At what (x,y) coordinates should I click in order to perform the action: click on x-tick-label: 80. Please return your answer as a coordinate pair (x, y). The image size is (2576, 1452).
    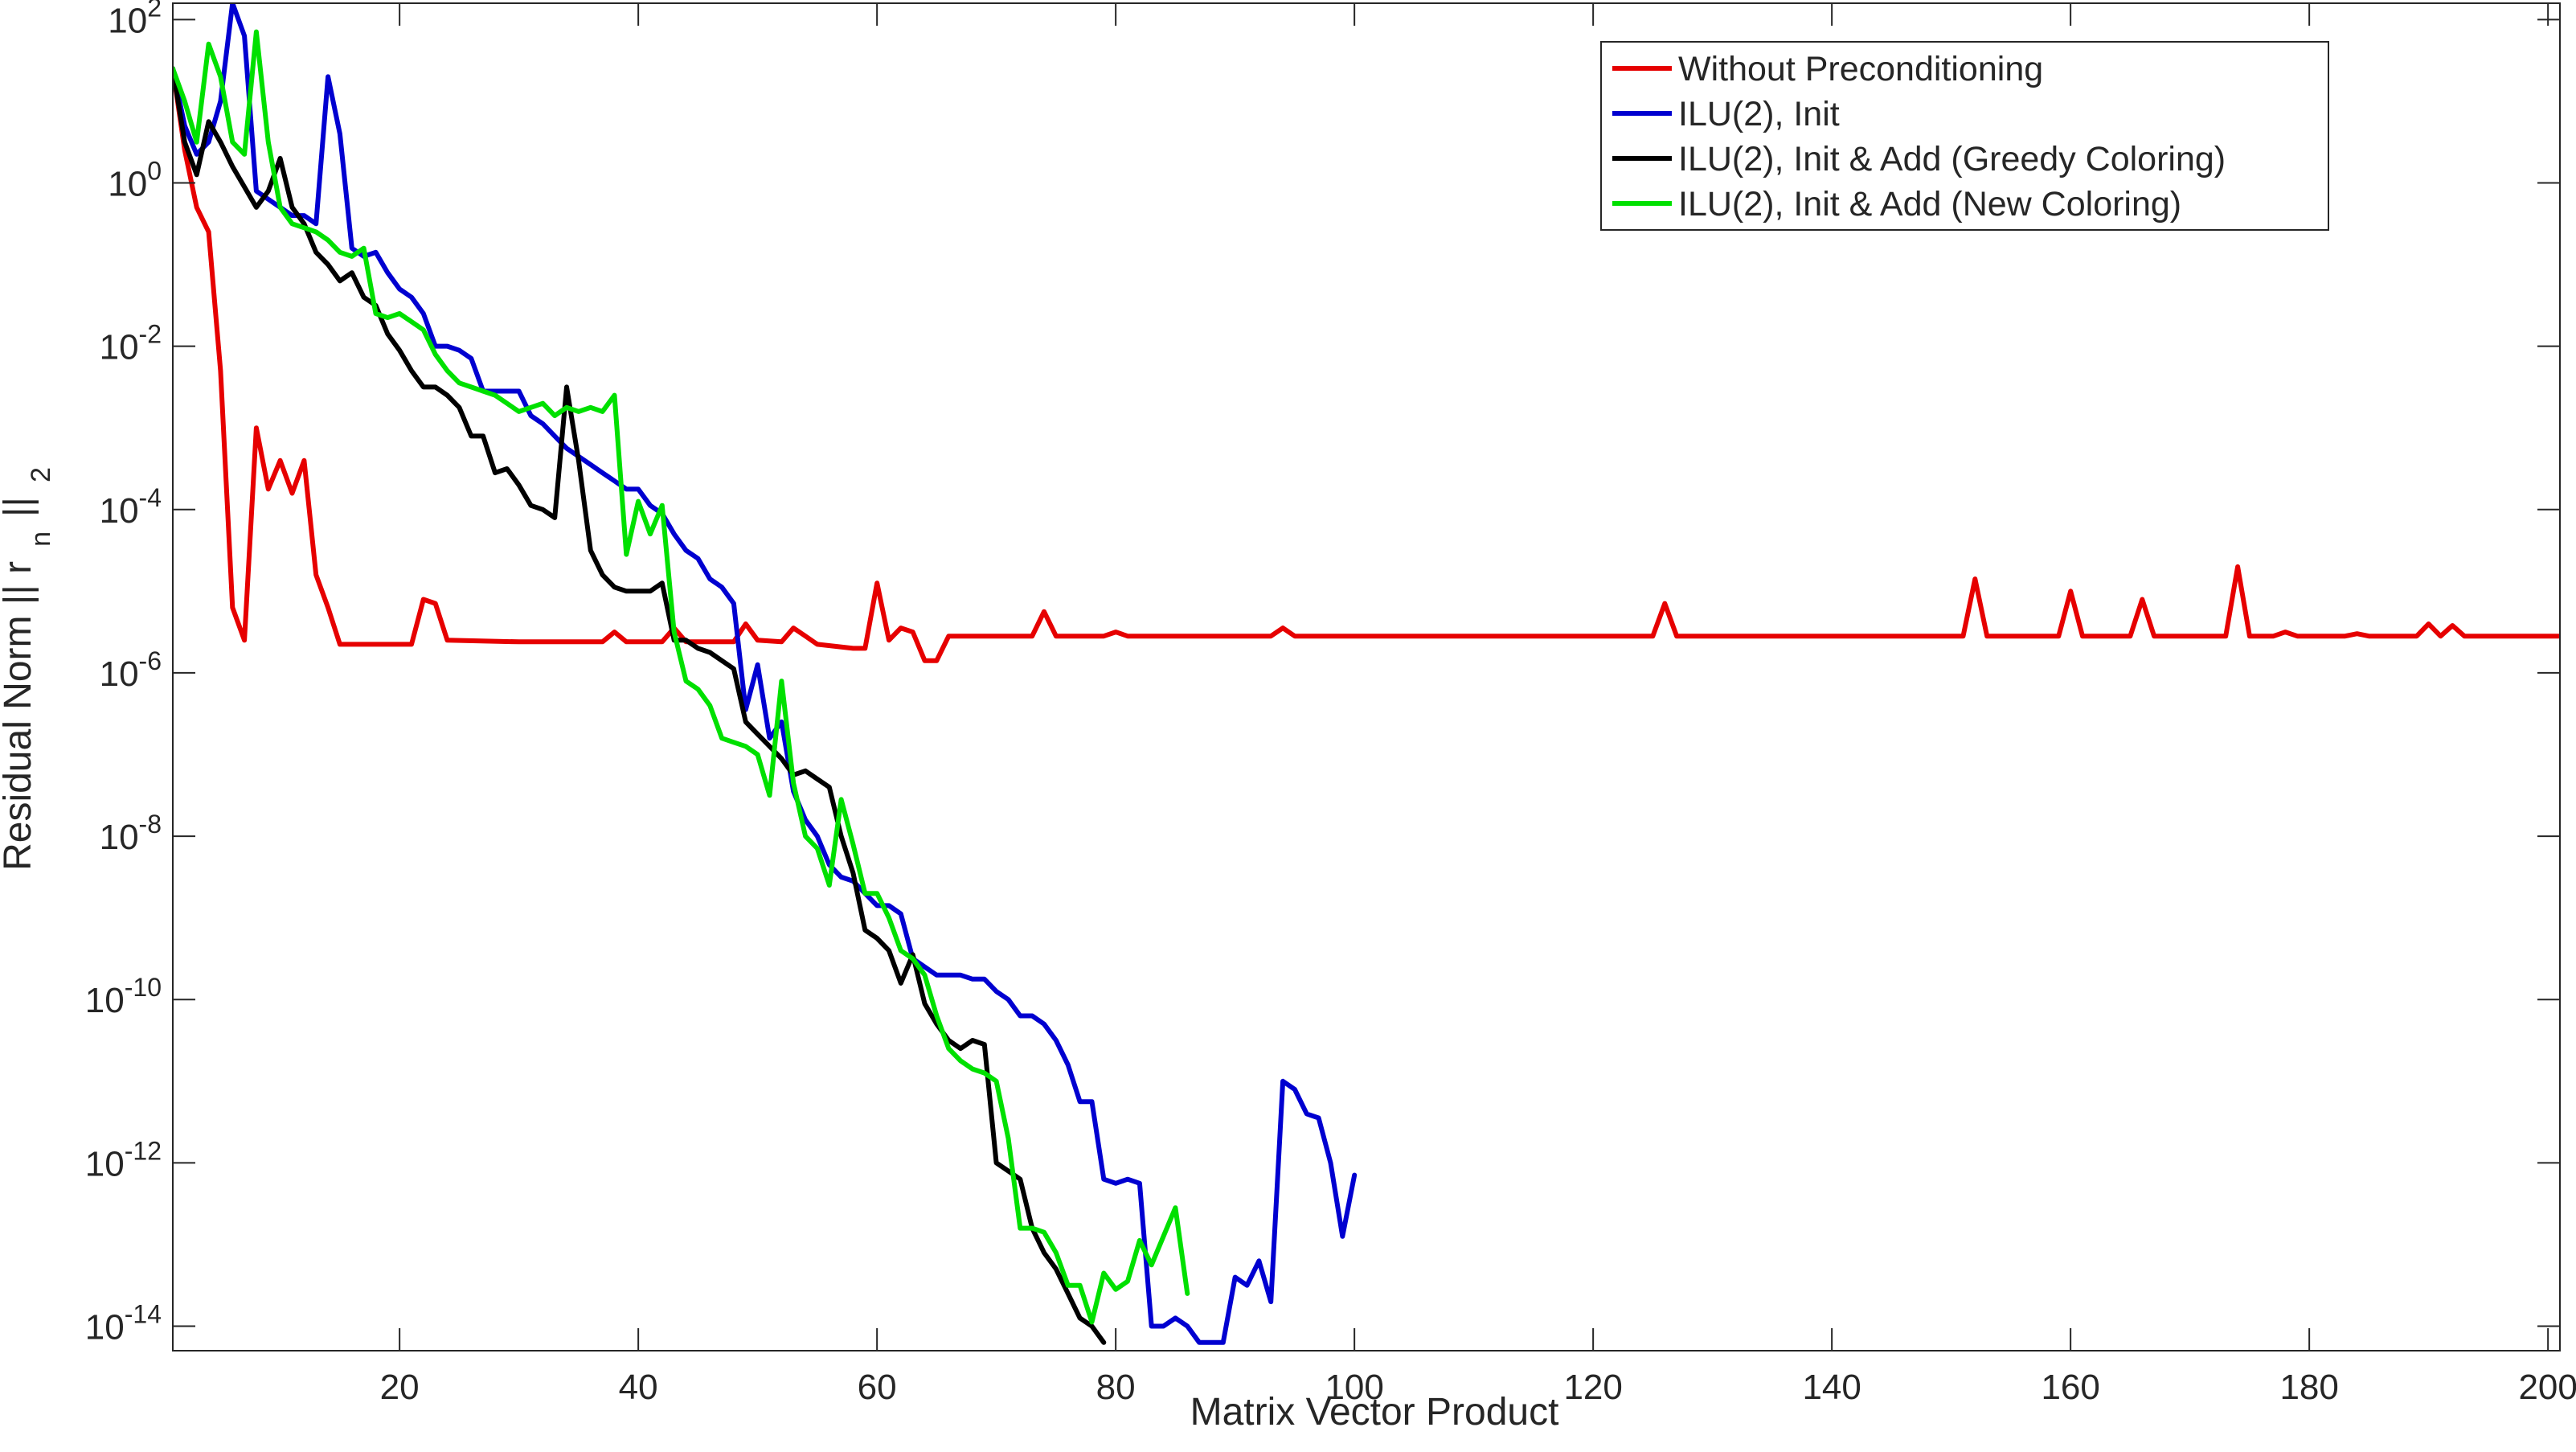
    Looking at the image, I should click on (1116, 1387).